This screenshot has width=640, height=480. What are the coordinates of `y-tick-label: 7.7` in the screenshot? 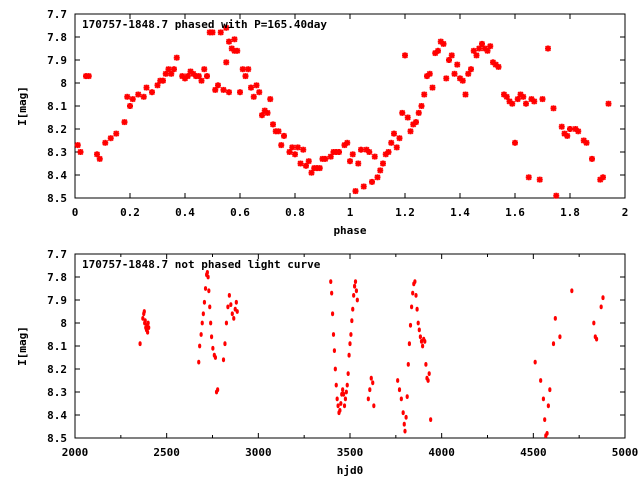 It's located at (57, 14).